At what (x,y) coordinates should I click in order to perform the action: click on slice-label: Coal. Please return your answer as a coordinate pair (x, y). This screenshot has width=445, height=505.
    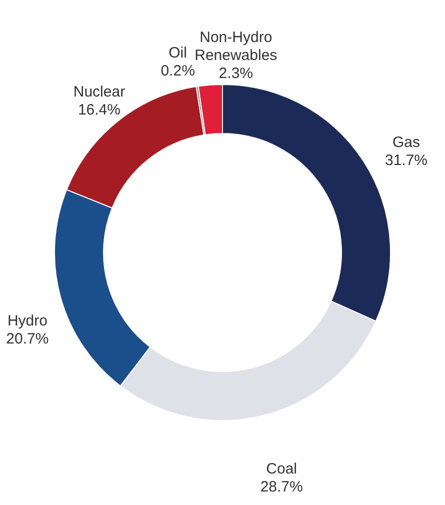
    Looking at the image, I should click on (282, 469).